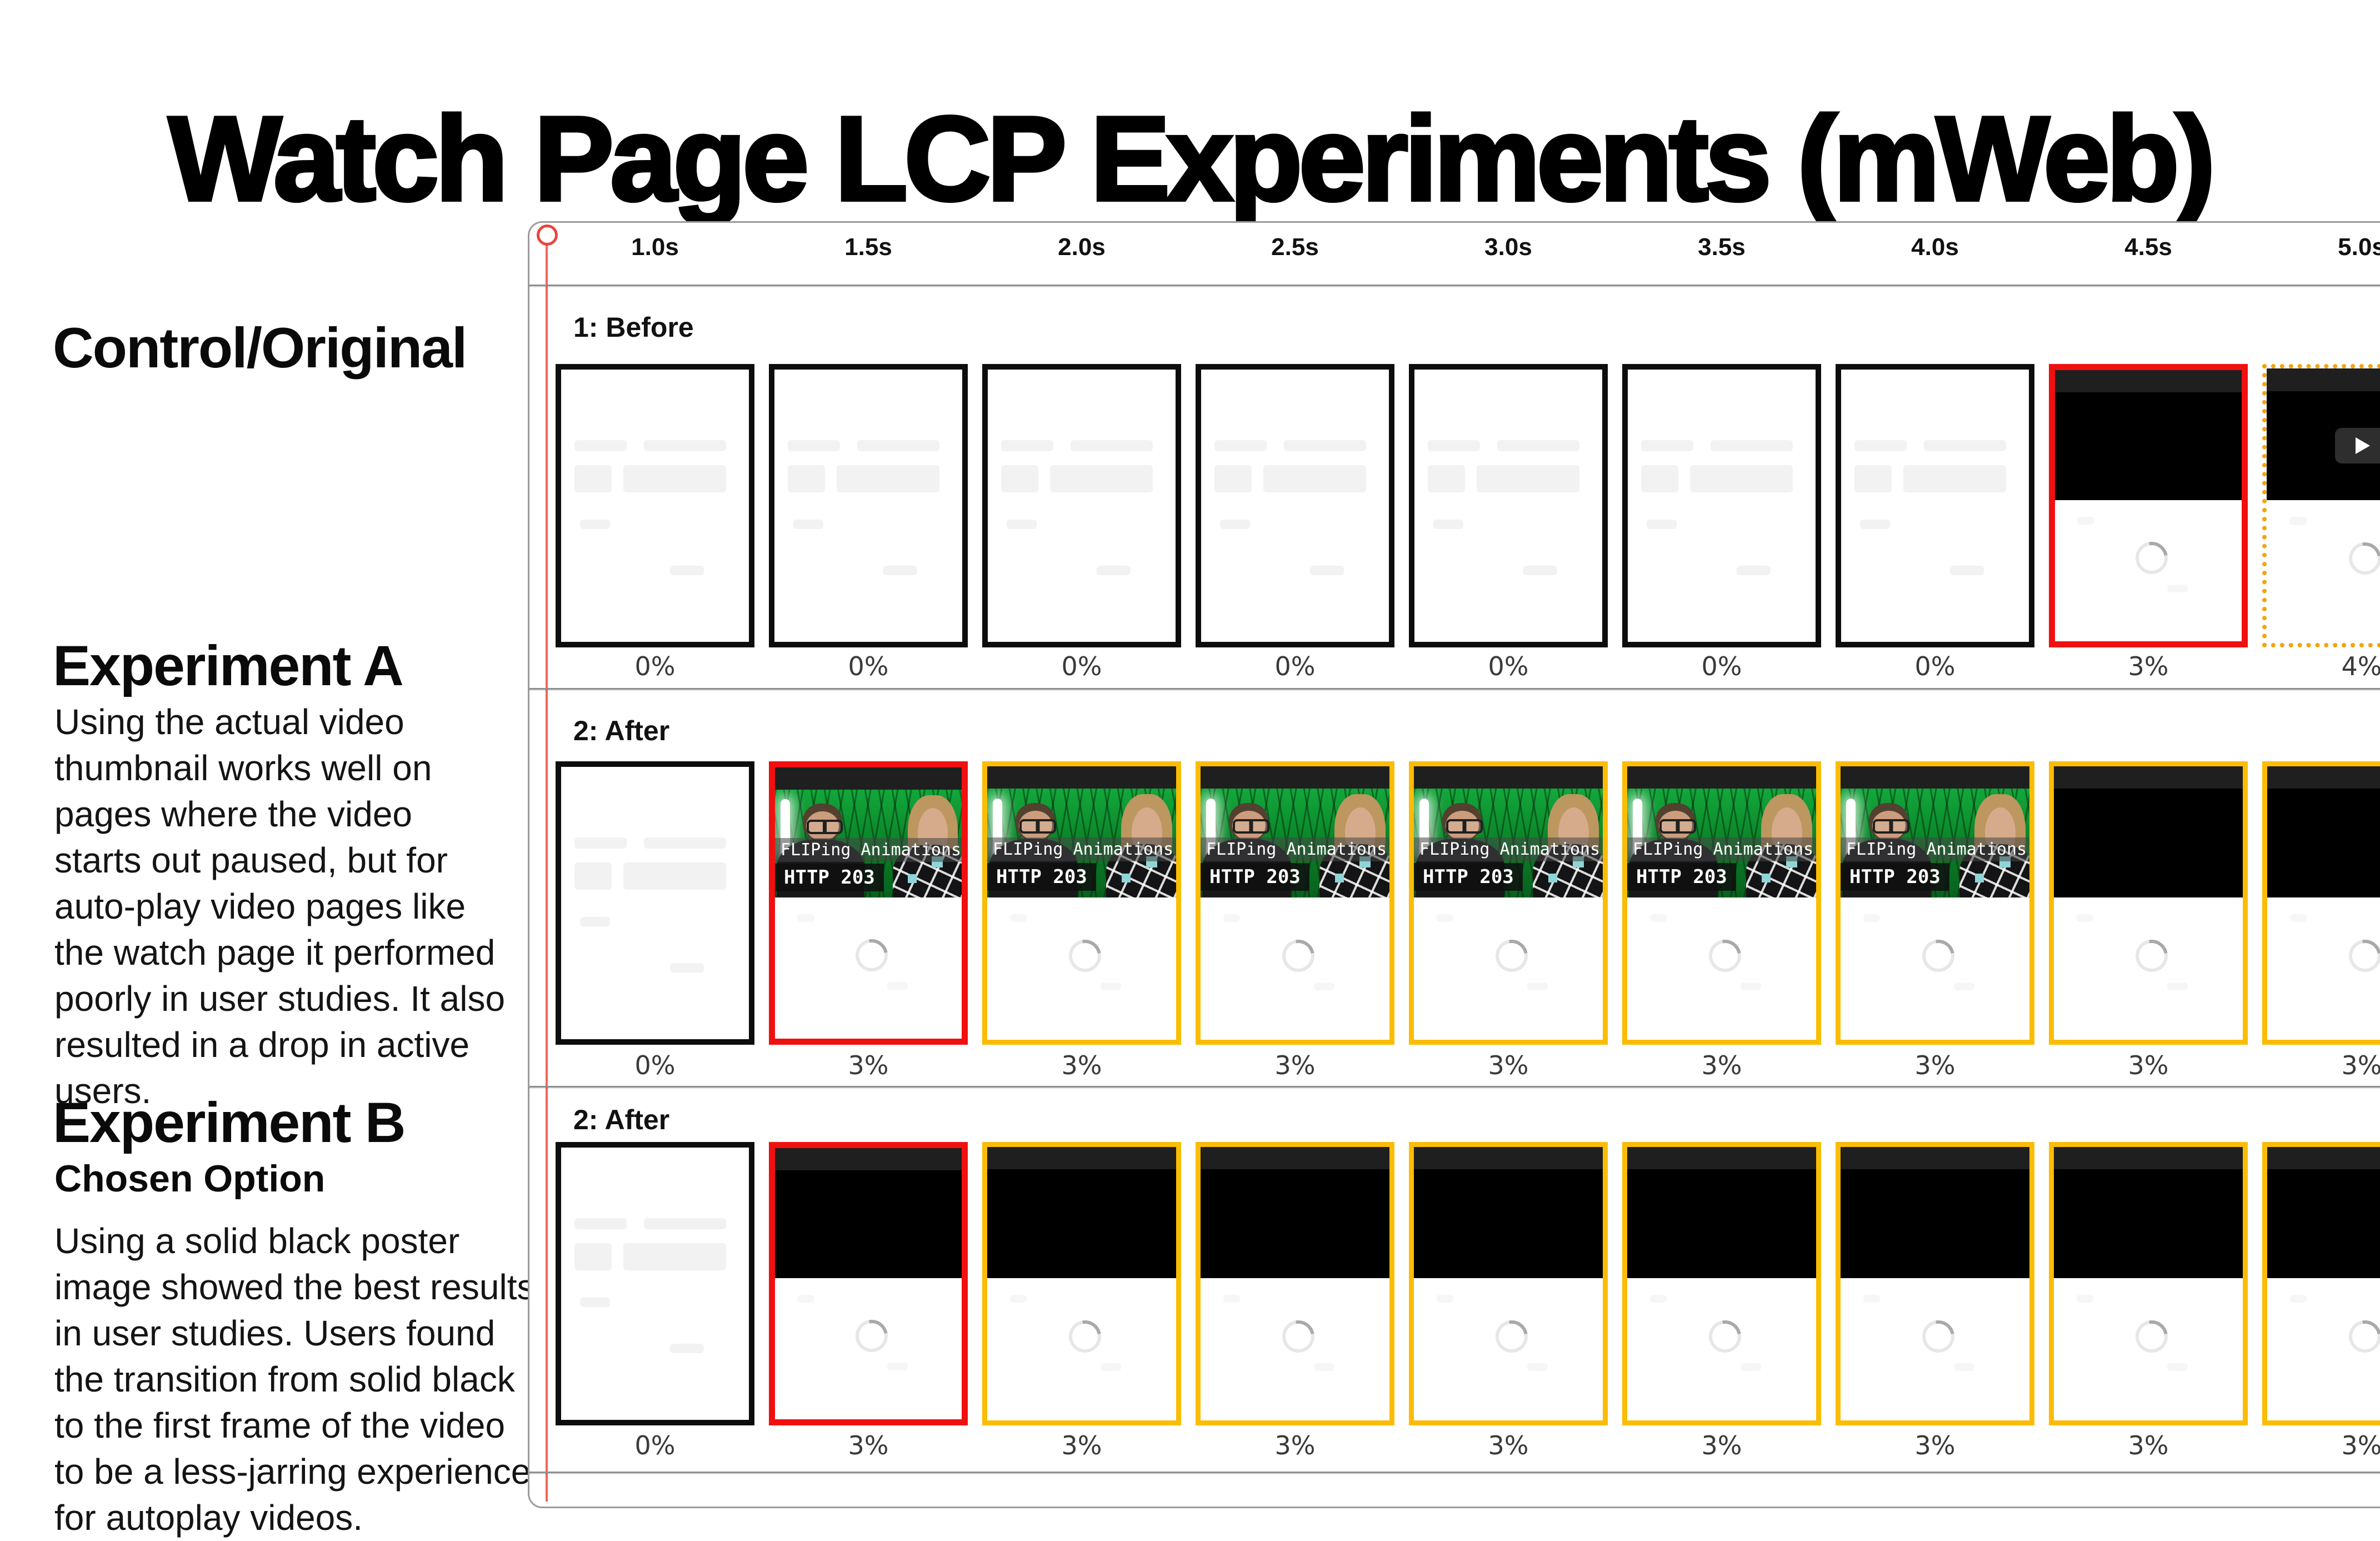 The width and height of the screenshot is (2380, 1541). I want to click on time-header-label: 3.0s, so click(1508, 247).